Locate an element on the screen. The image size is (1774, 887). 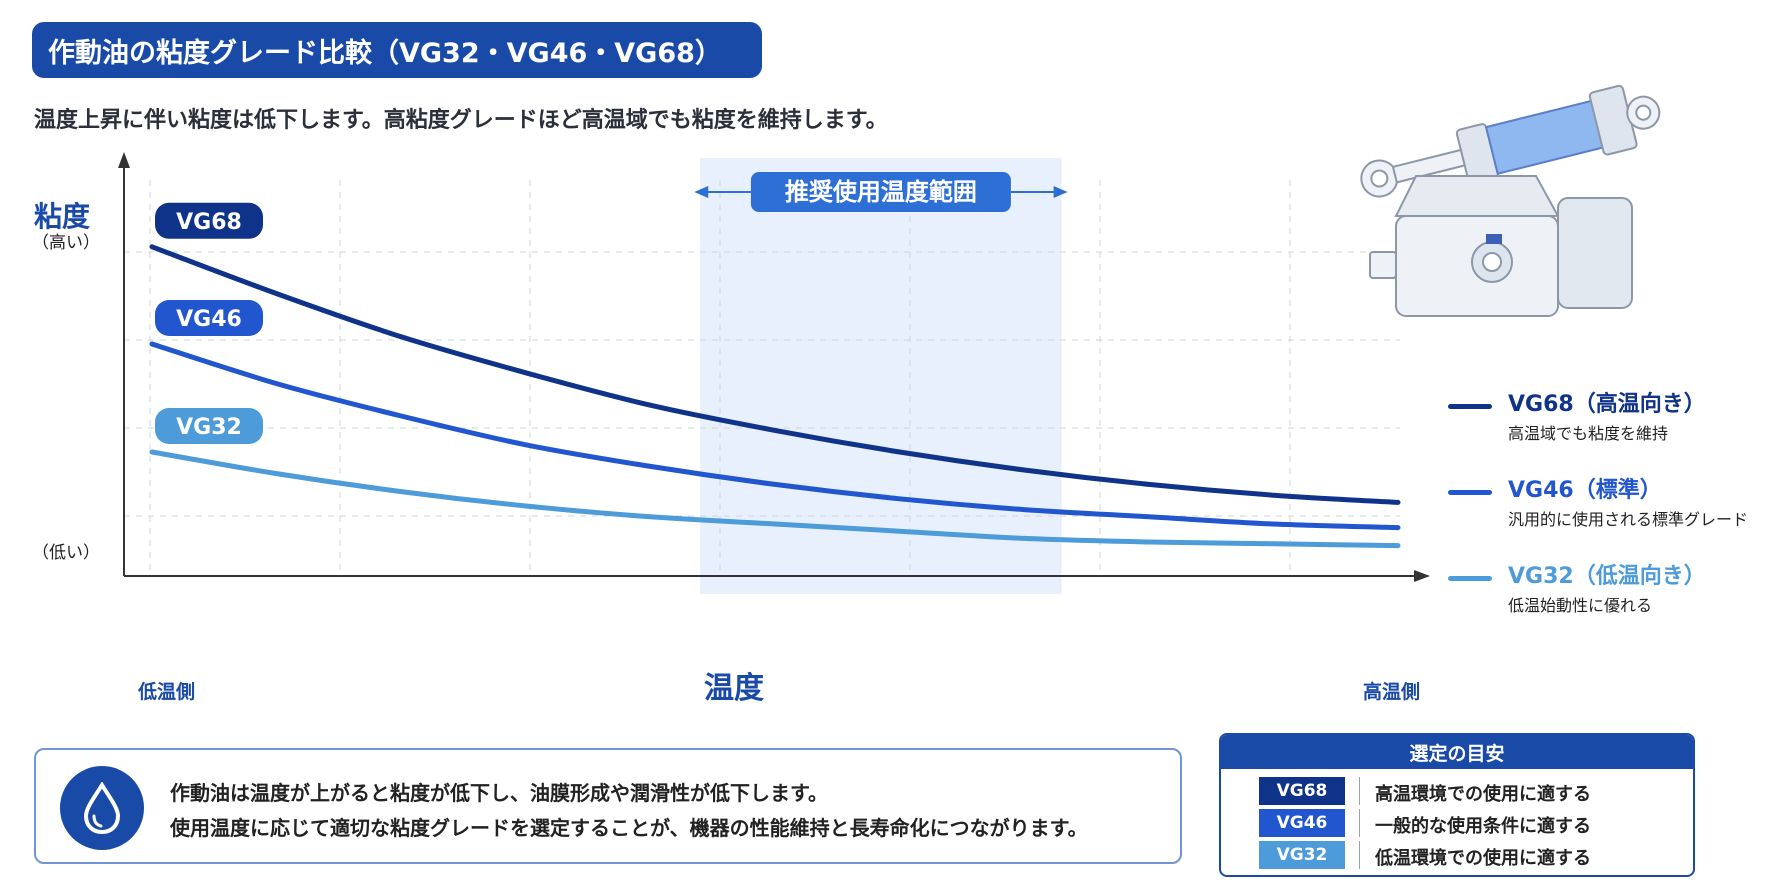
x-axis-arrow-icon is located at coordinates (1422, 576).